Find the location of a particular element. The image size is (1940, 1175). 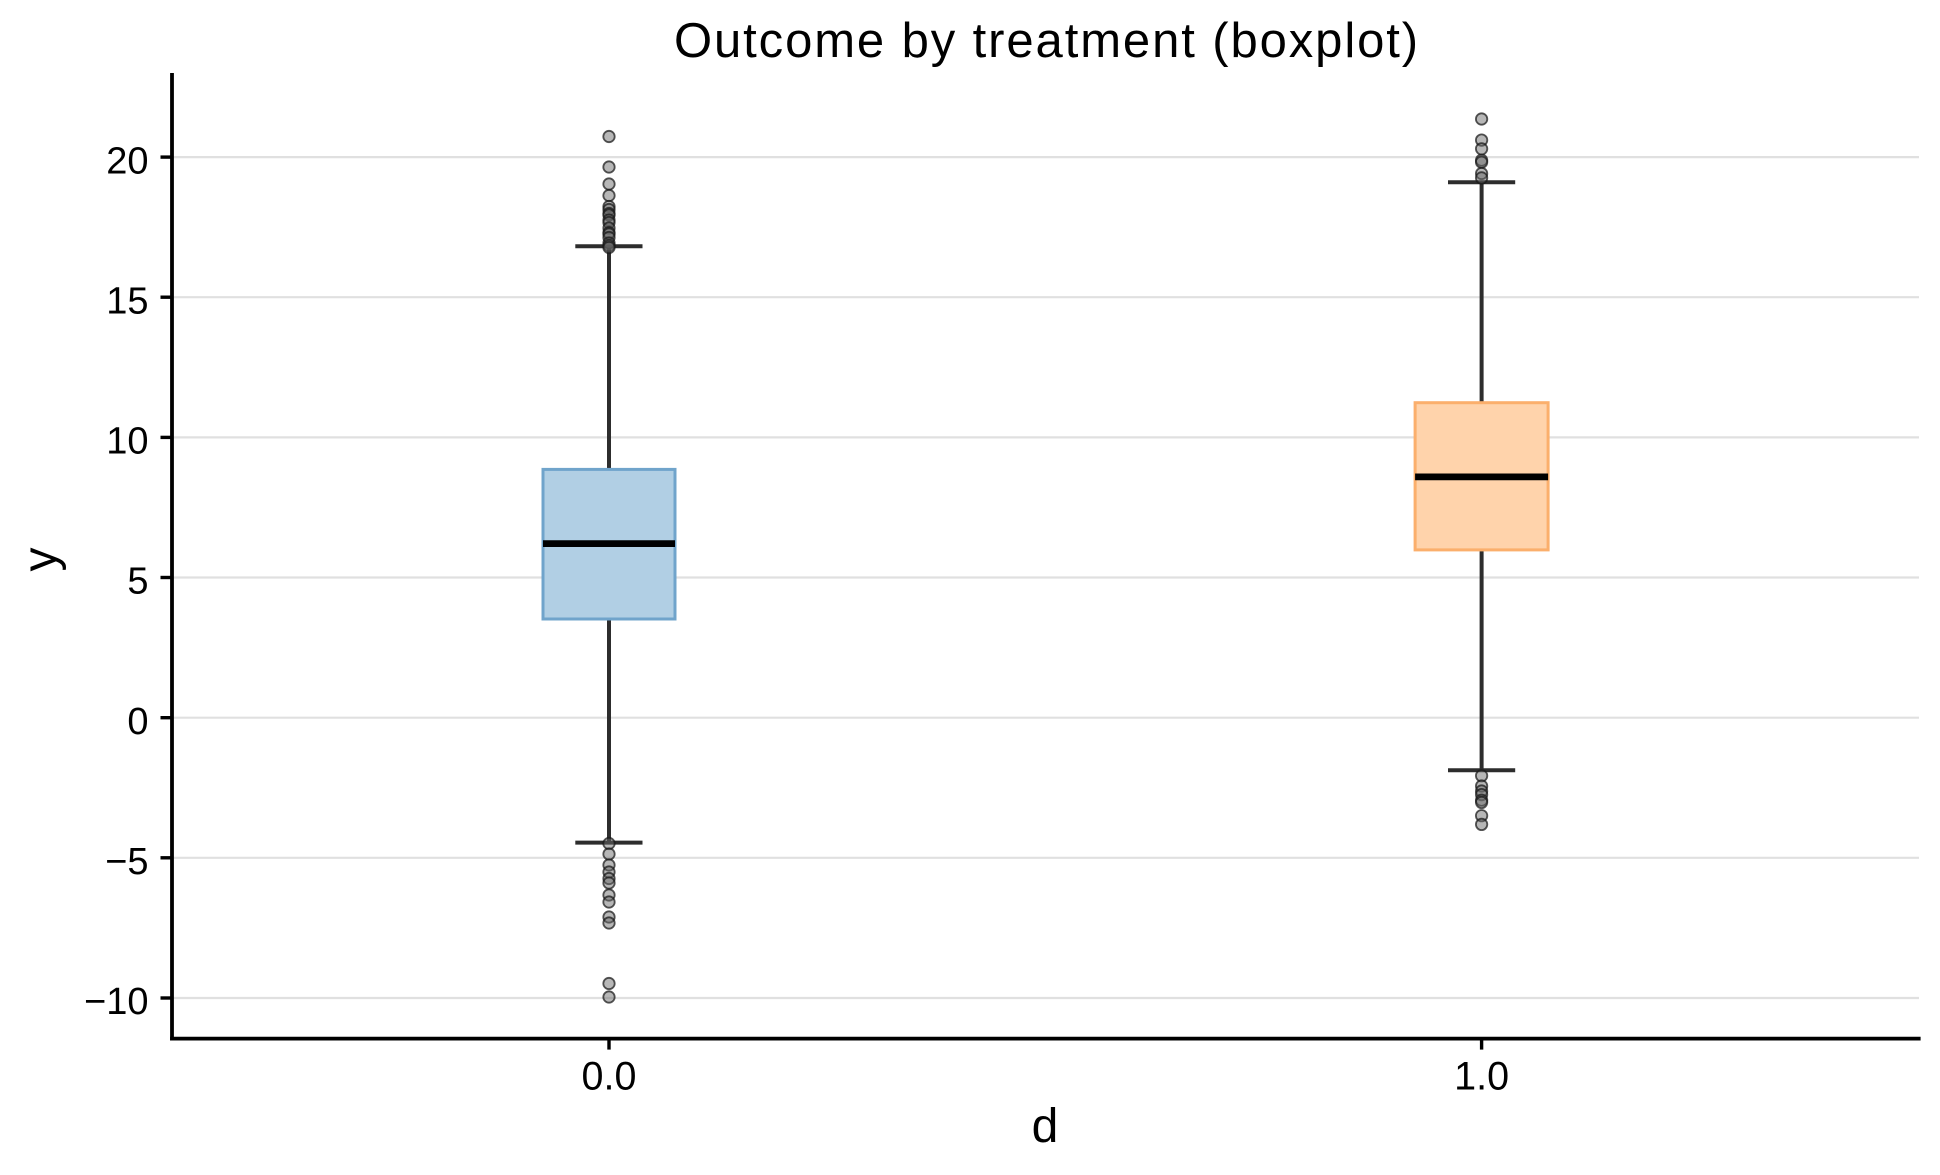

svg-text: 0.0 is located at coordinates (609, 1076).